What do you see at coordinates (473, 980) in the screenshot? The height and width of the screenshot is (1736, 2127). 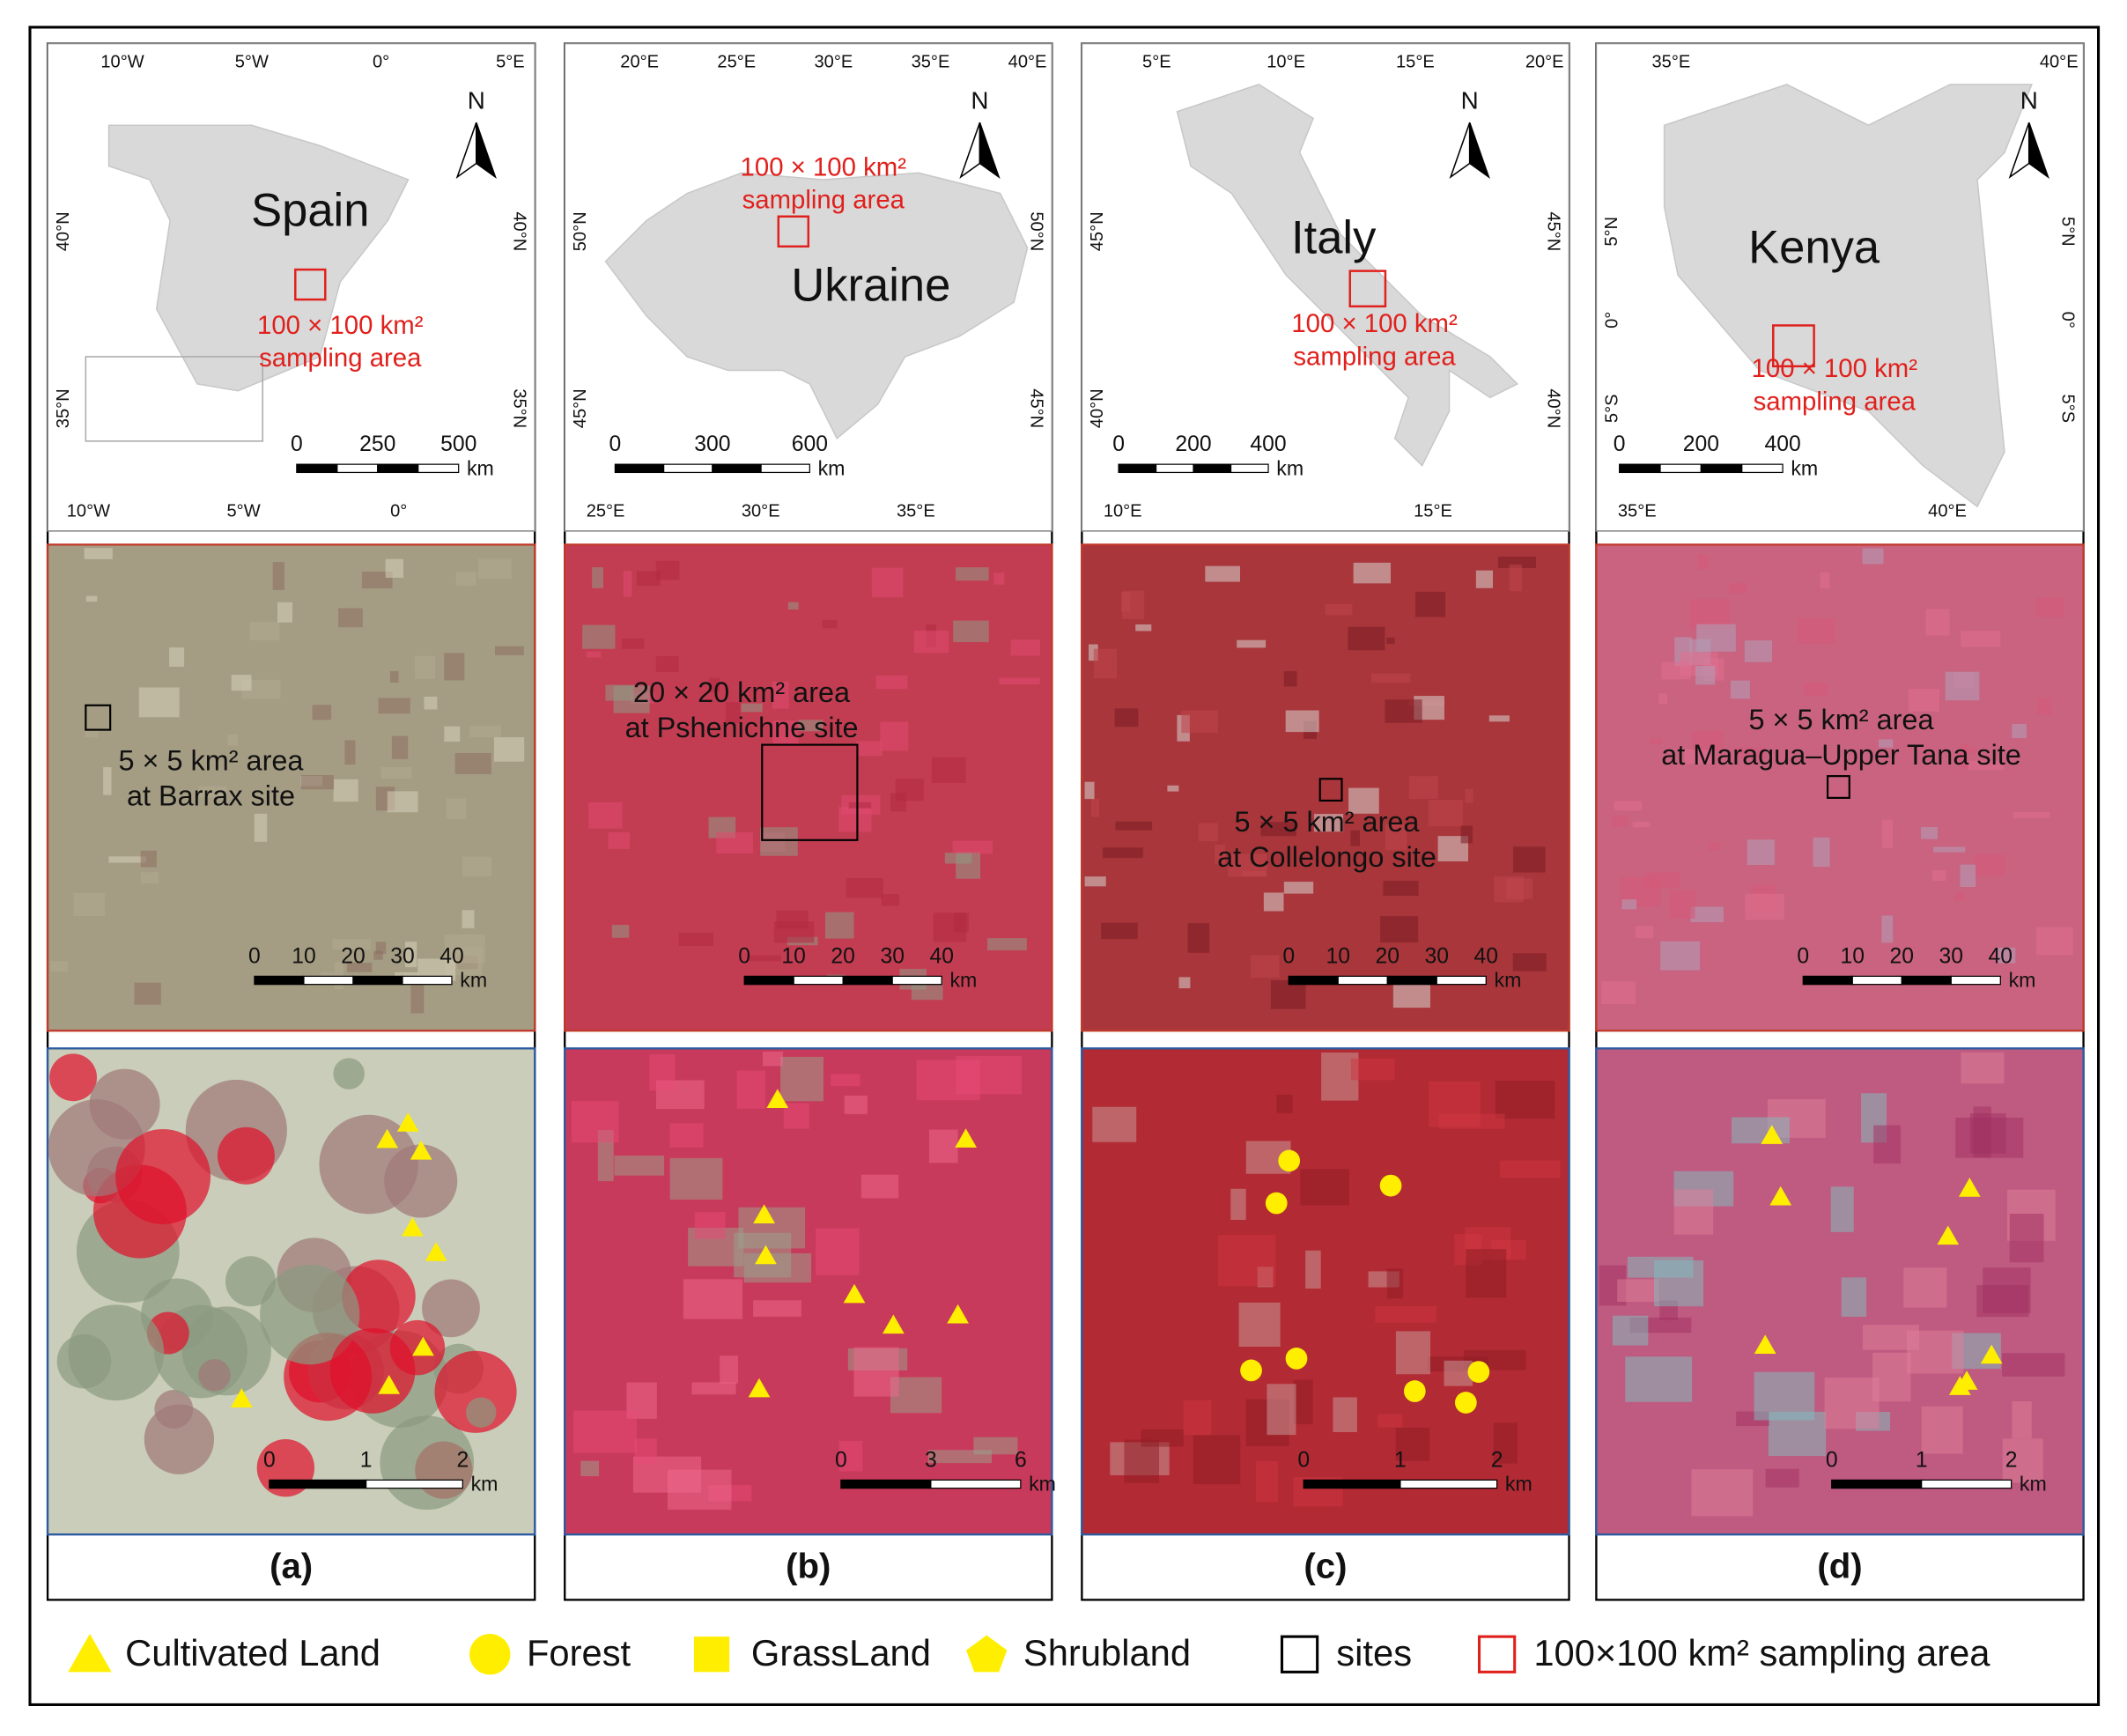 I see `scale-unit: km` at bounding box center [473, 980].